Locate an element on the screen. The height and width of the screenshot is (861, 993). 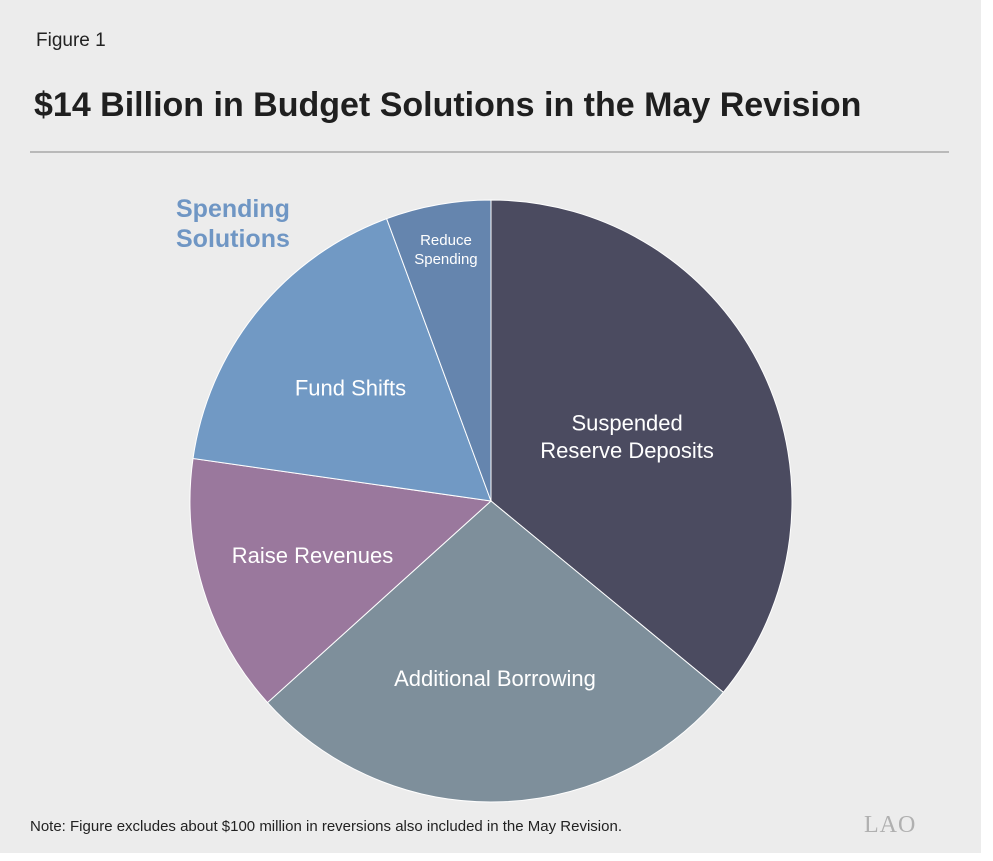
pie-label-line: Suspended is located at coordinates (626, 423).